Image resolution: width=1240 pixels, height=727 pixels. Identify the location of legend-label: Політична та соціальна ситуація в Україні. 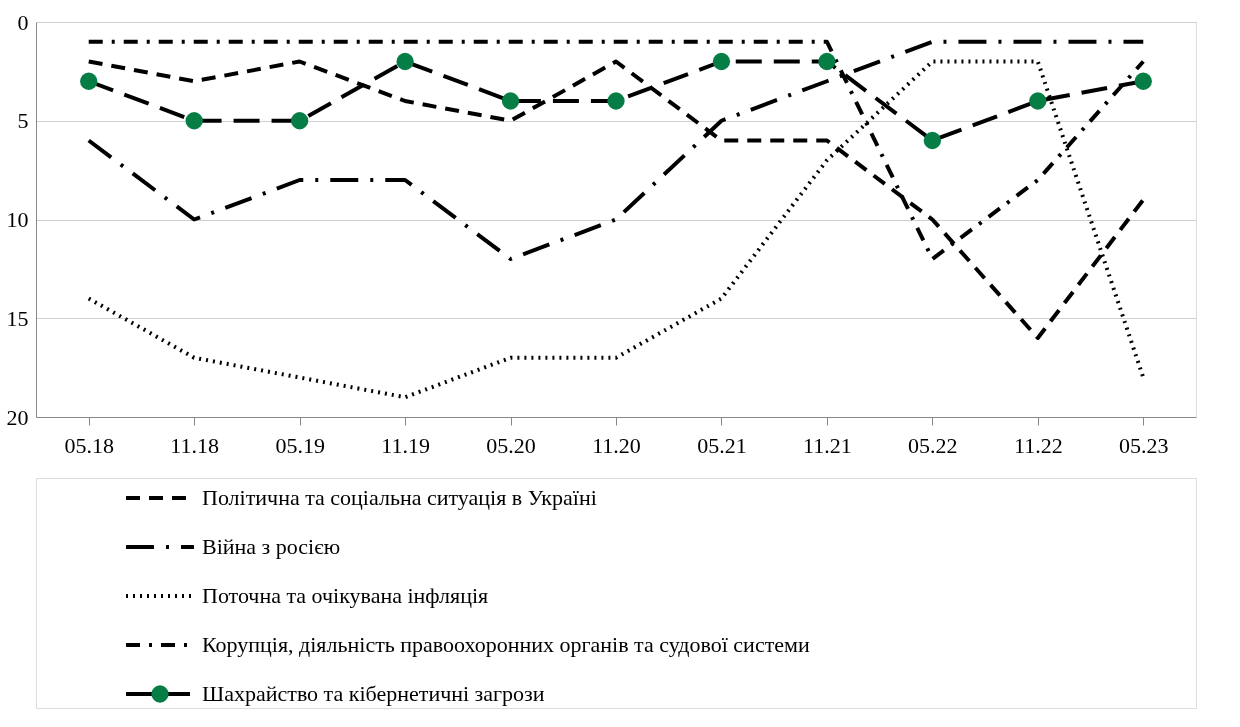
(399, 497).